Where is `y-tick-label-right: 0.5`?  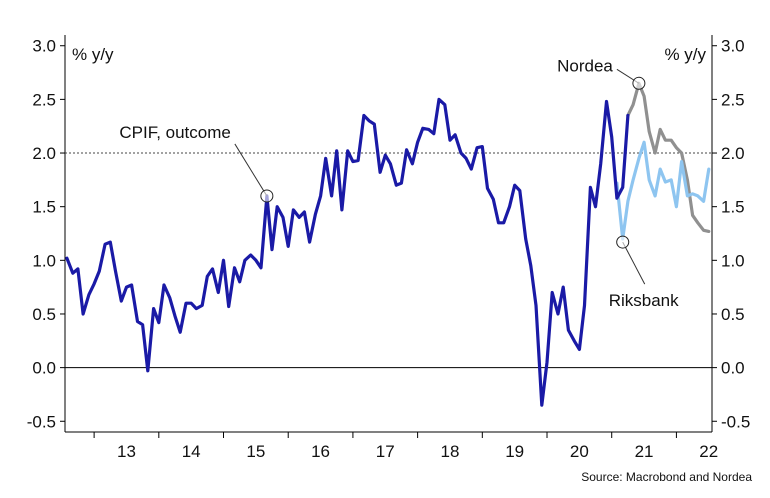
y-tick-label-right: 0.5 is located at coordinates (733, 314).